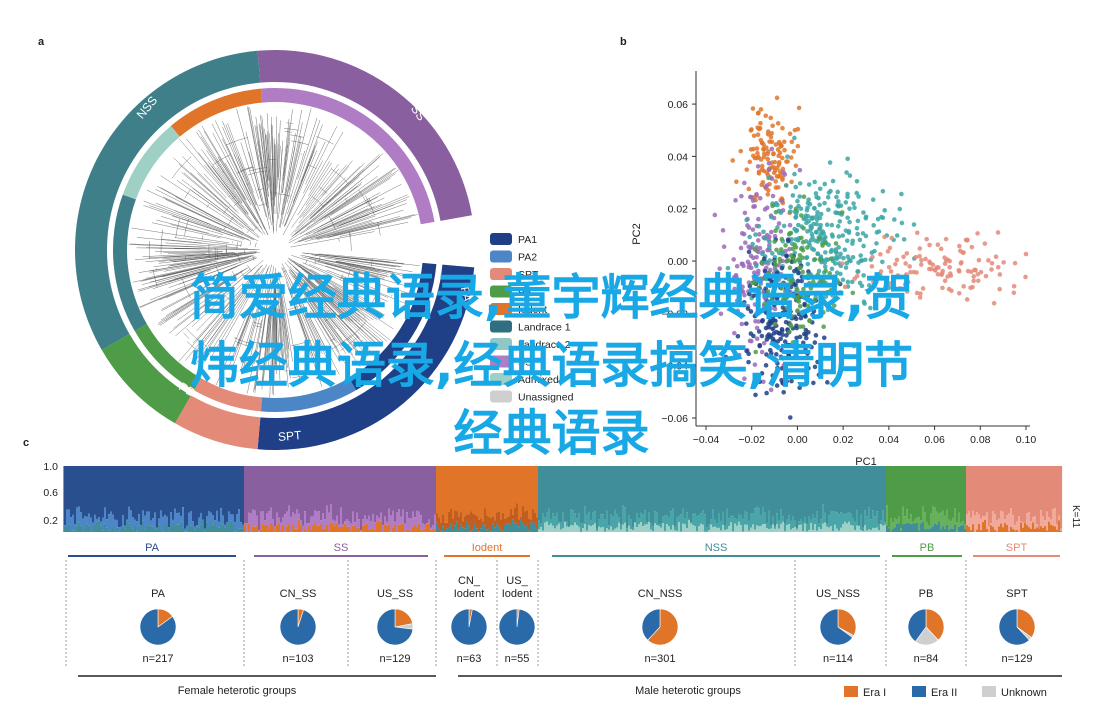 This screenshot has height=722, width=1103. I want to click on ring-segment-pb, so click(146, 379).